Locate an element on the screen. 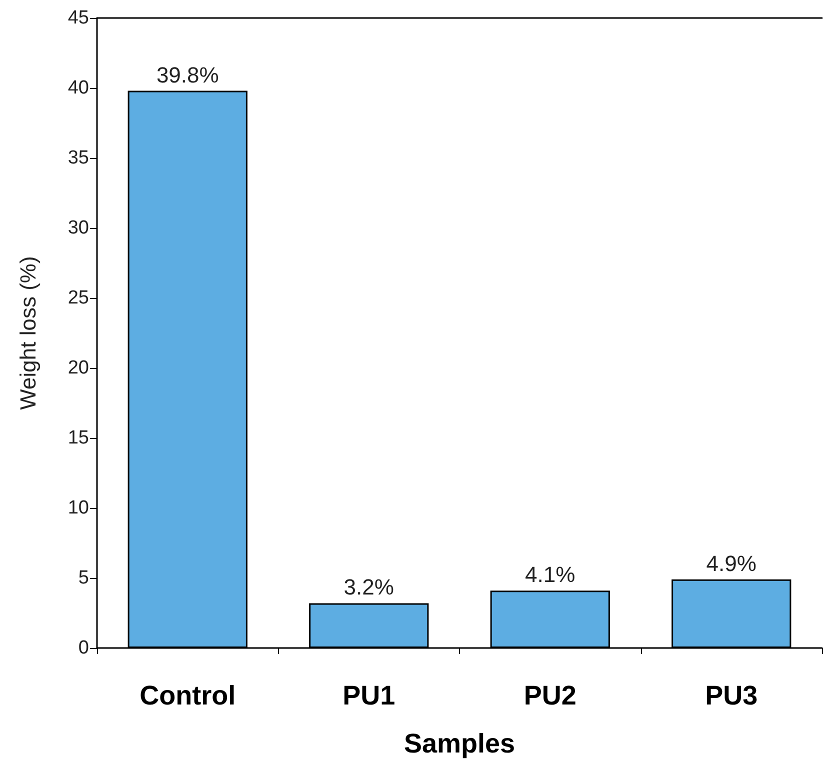  data-label: 4.9% is located at coordinates (731, 563).